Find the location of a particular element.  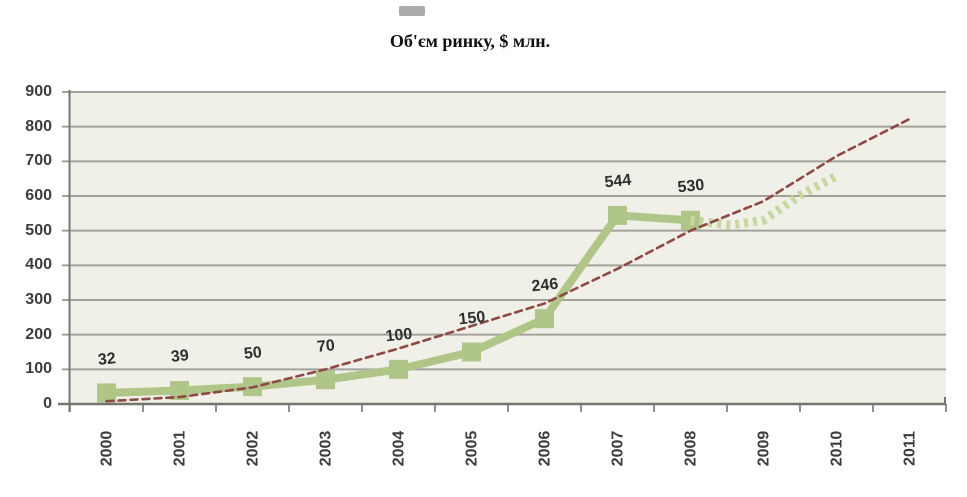

y-tick-label: 400 is located at coordinates (38, 265).